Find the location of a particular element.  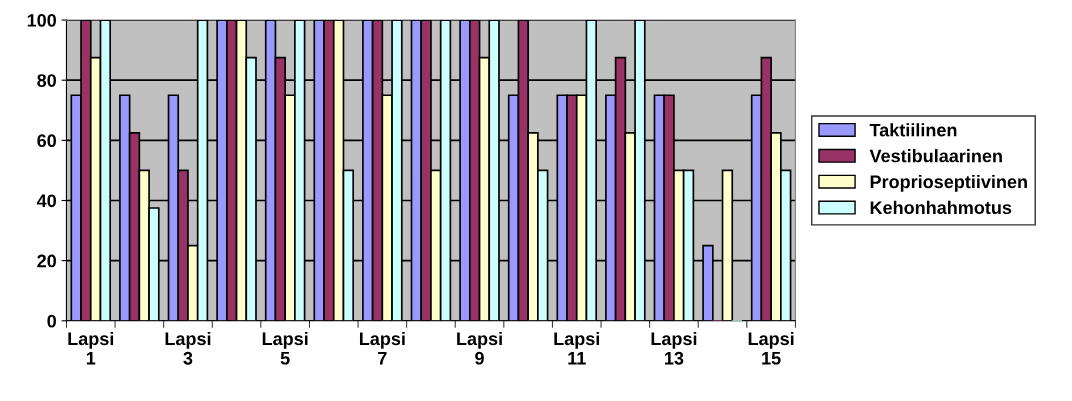

x-tick-label: Lapsi 7 is located at coordinates (382, 348).